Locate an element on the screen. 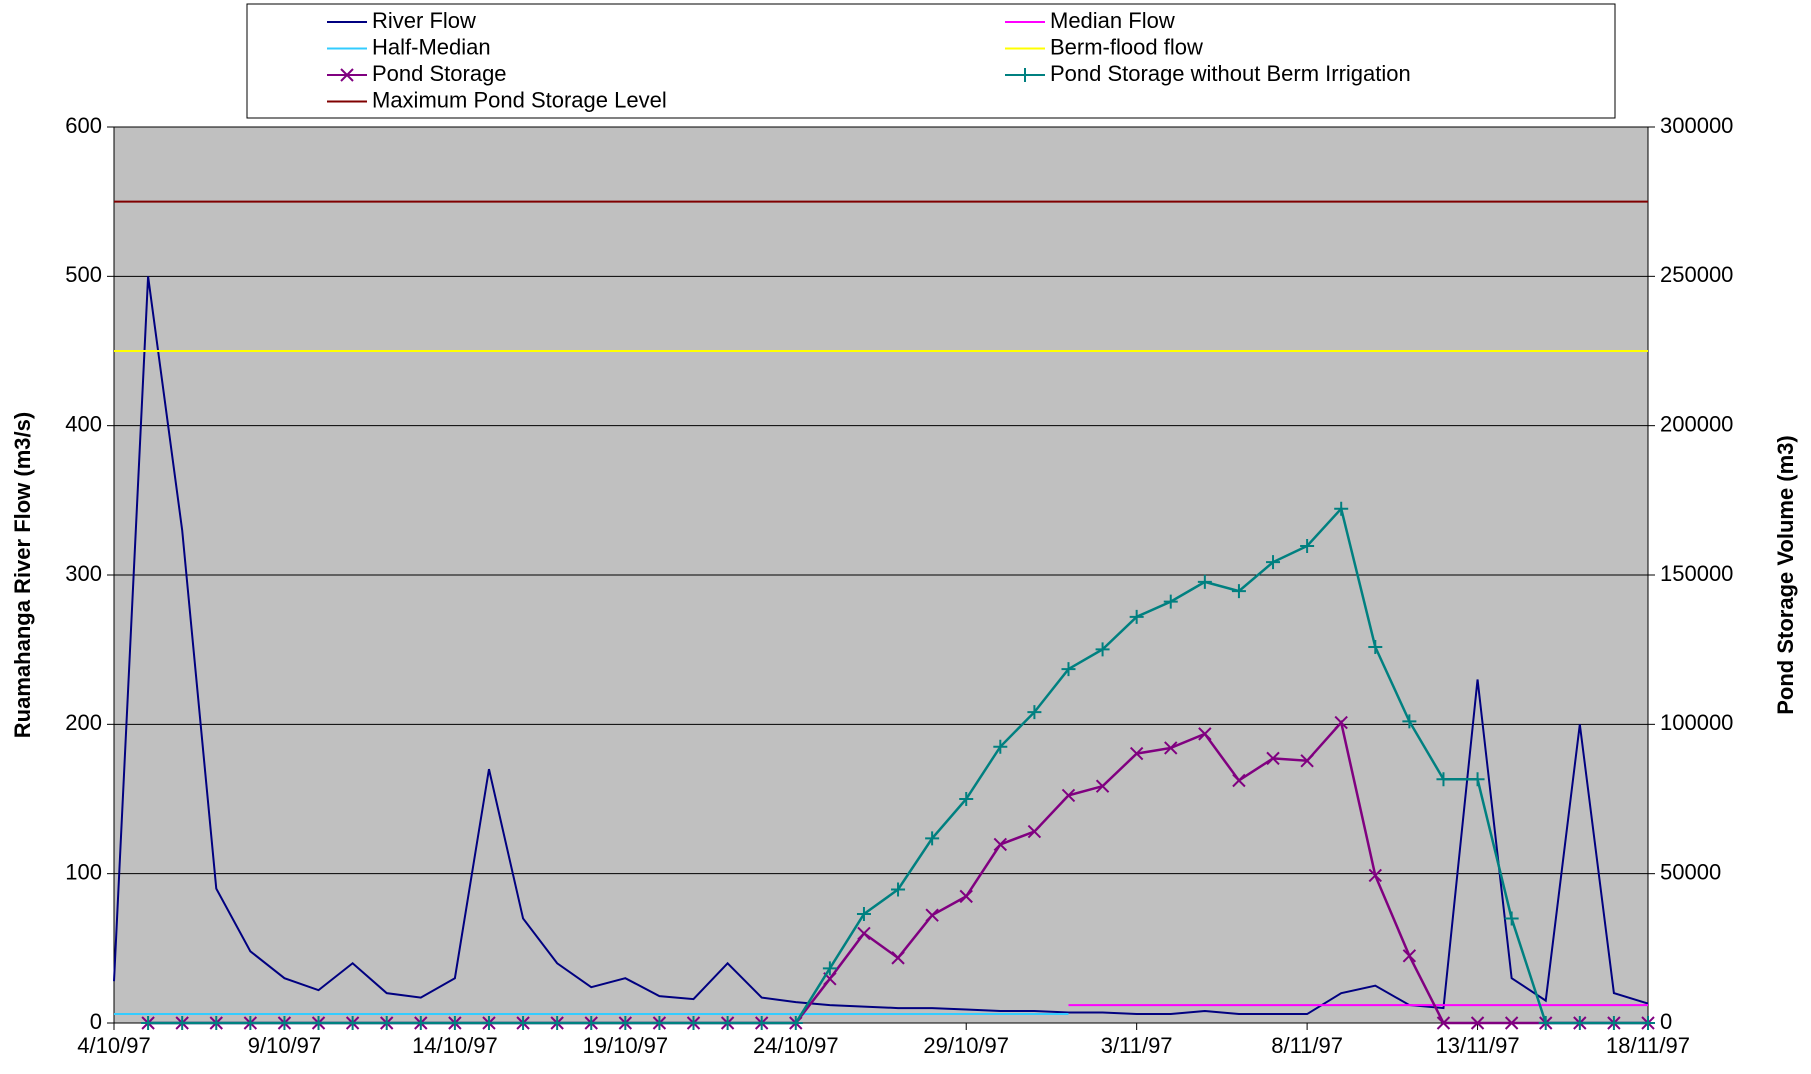 The image size is (1811, 1074). y-tick-label: 100 is located at coordinates (83, 871).